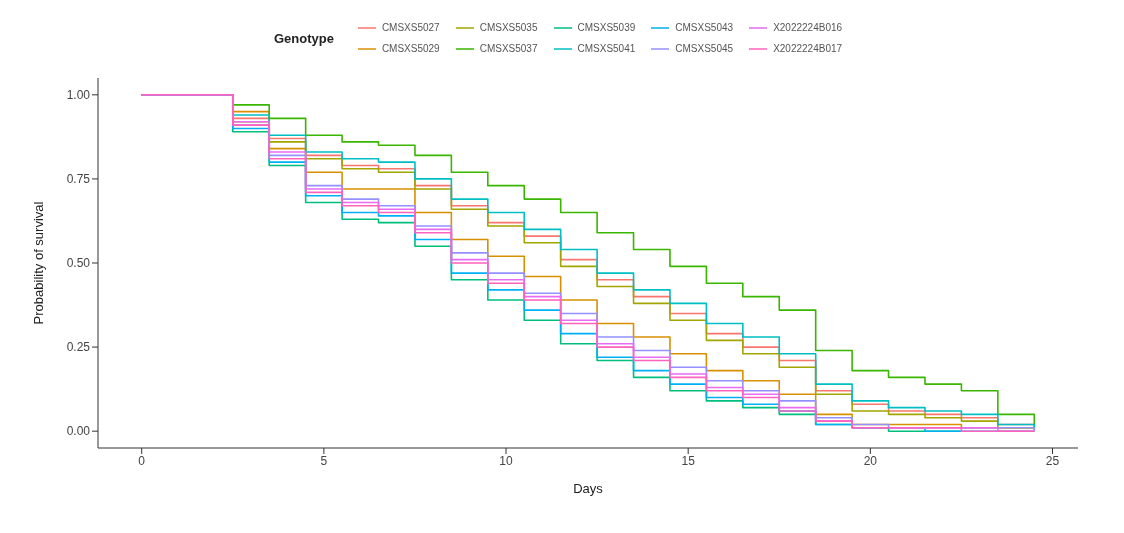 This screenshot has height=533, width=1124. What do you see at coordinates (410, 48) in the screenshot?
I see `legend-label: CMSXS5029` at bounding box center [410, 48].